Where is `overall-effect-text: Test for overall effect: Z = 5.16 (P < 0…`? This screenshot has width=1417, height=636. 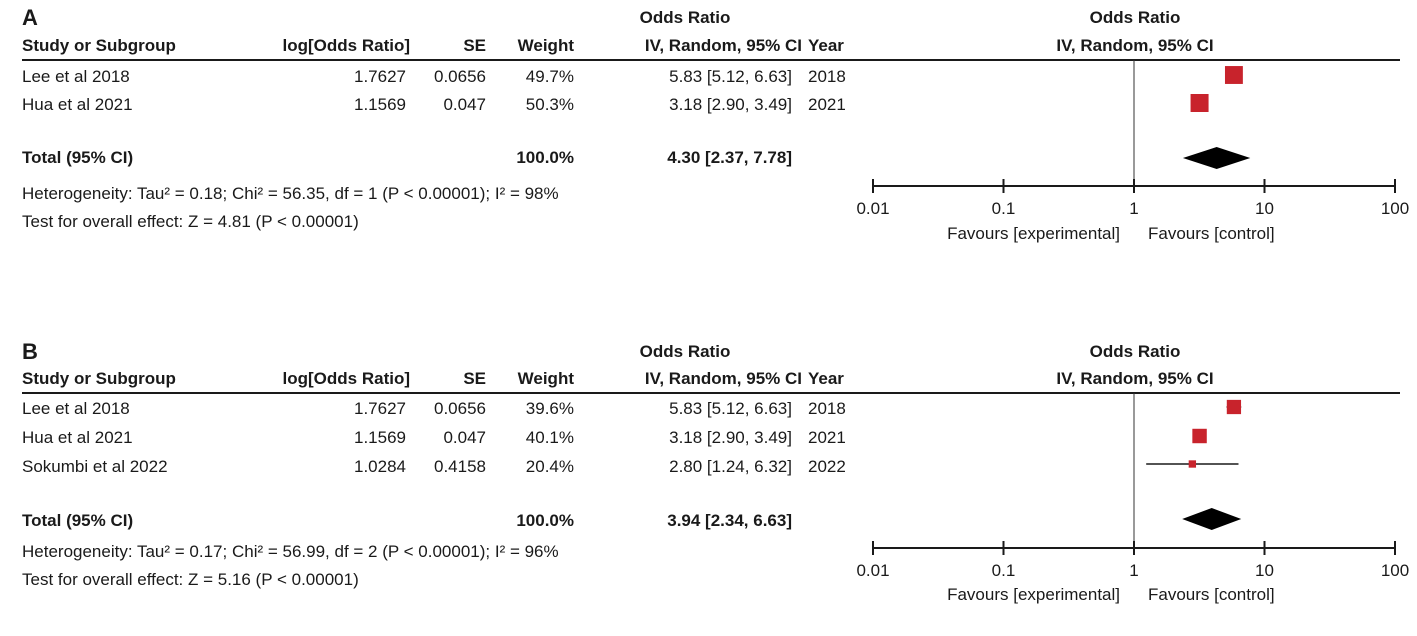 overall-effect-text: Test for overall effect: Z = 5.16 (P < 0… is located at coordinates (190, 579).